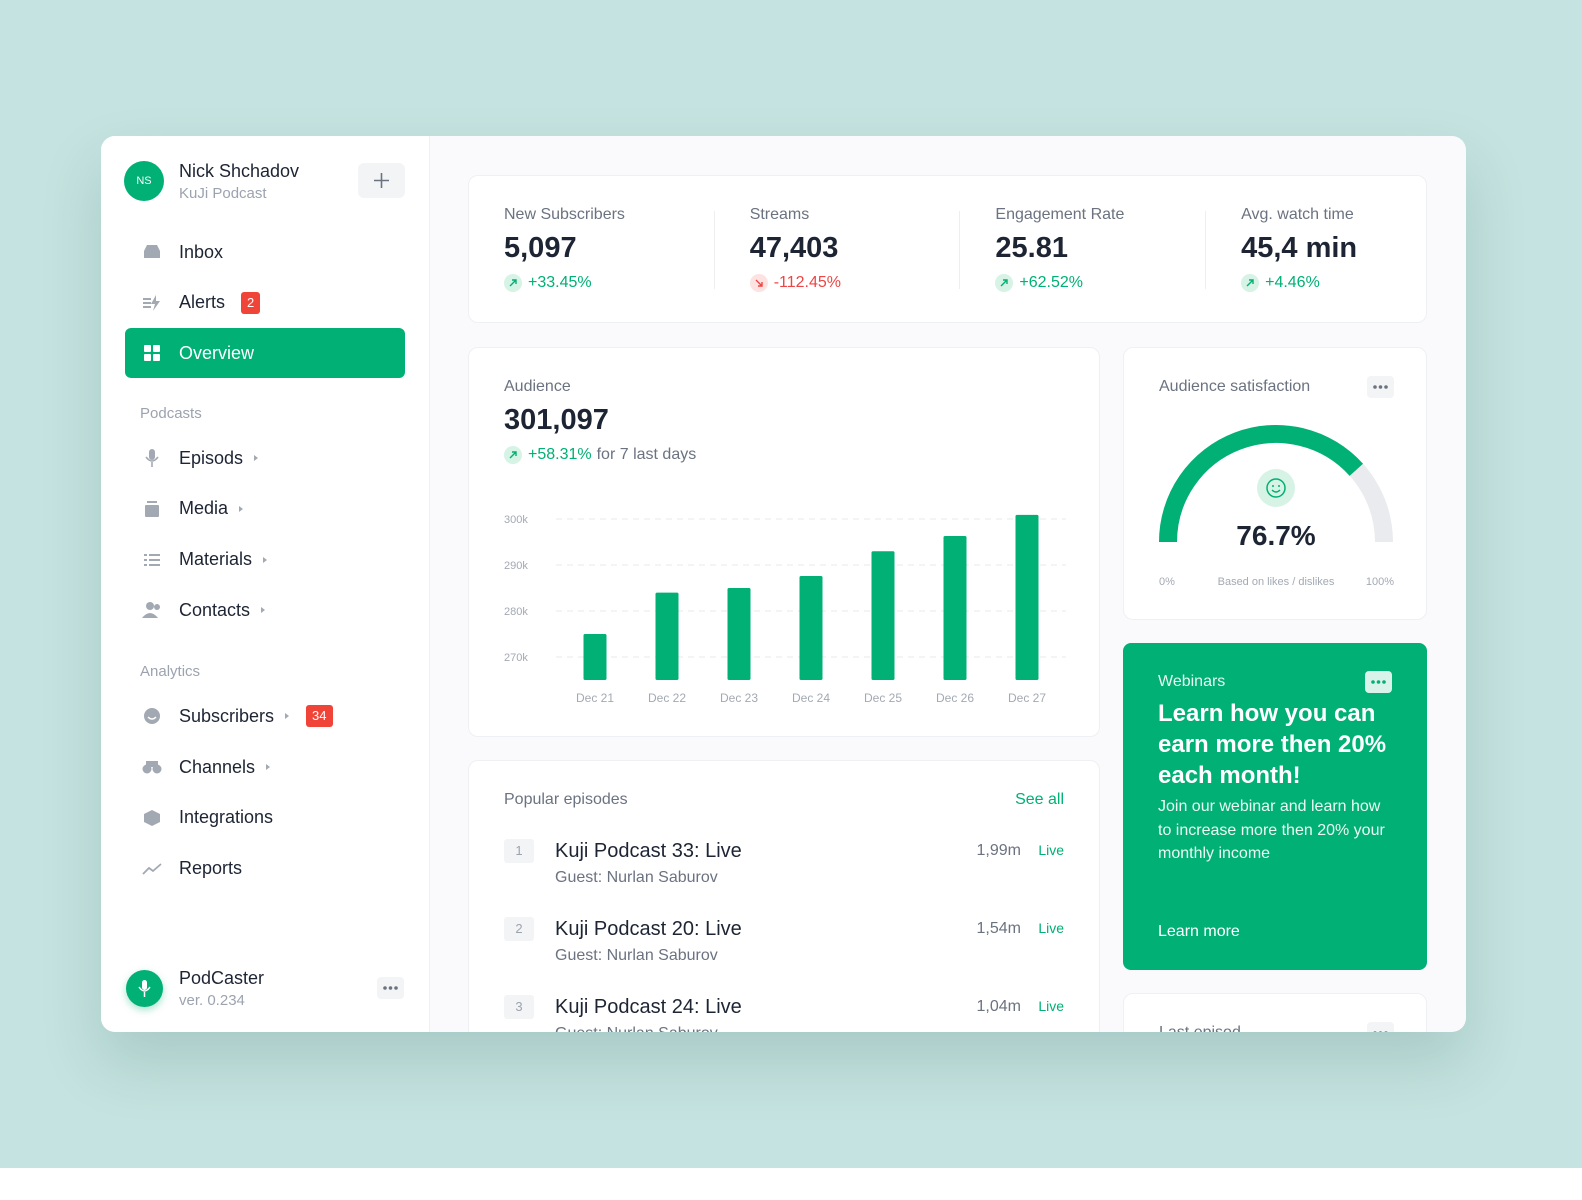 The image size is (1582, 1200). I want to click on episode-title: Kuji Podcast 24: Live, so click(648, 1007).